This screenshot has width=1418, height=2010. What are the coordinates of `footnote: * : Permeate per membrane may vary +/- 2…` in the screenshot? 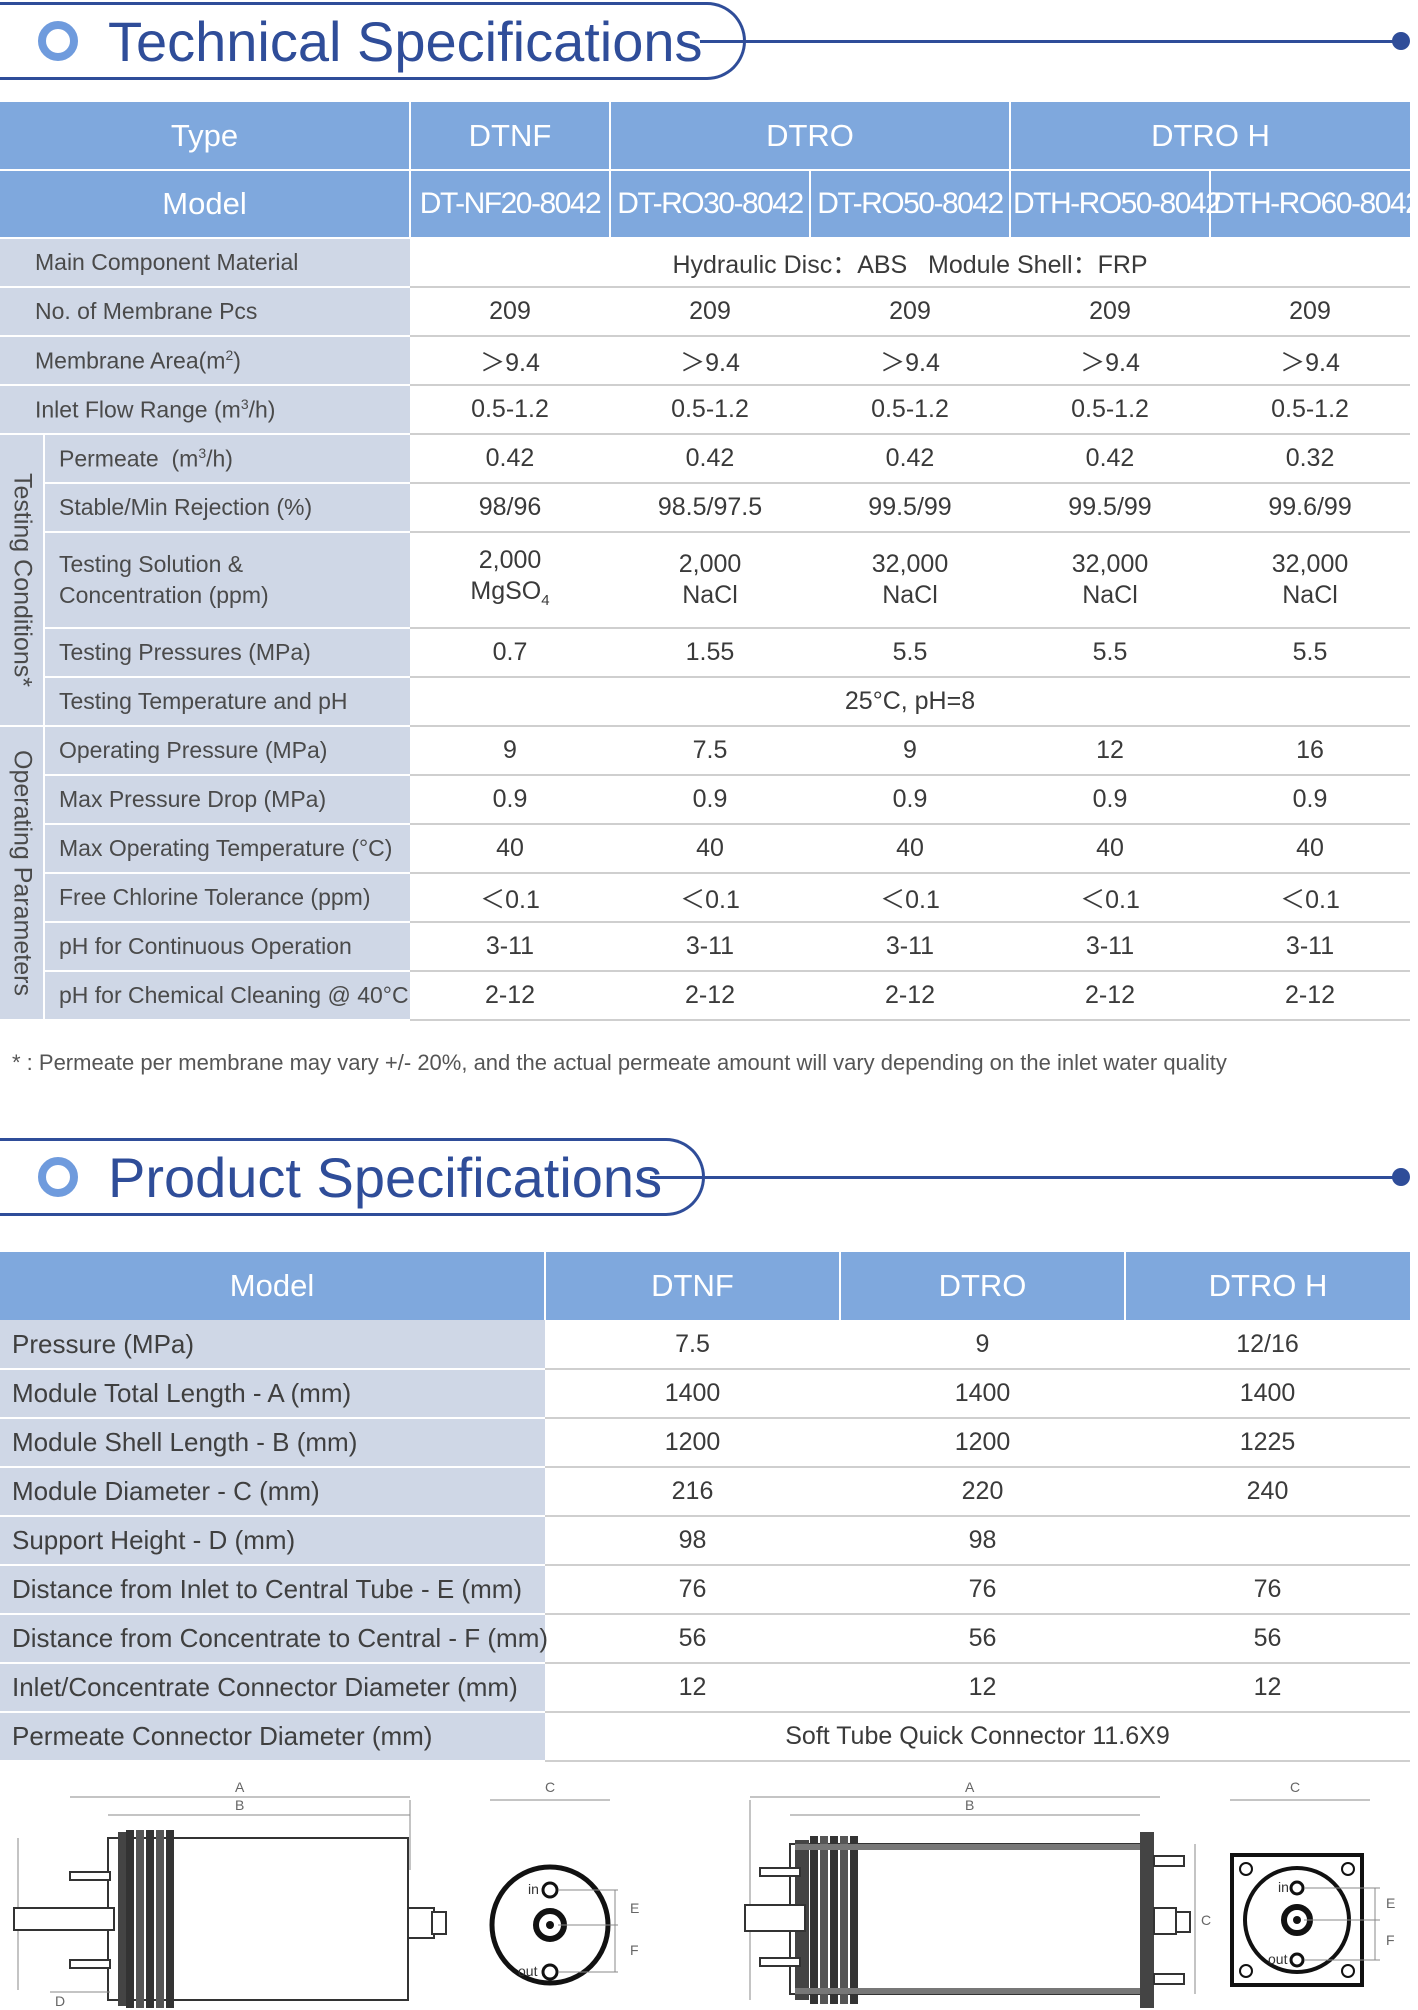 It's located at (619, 1062).